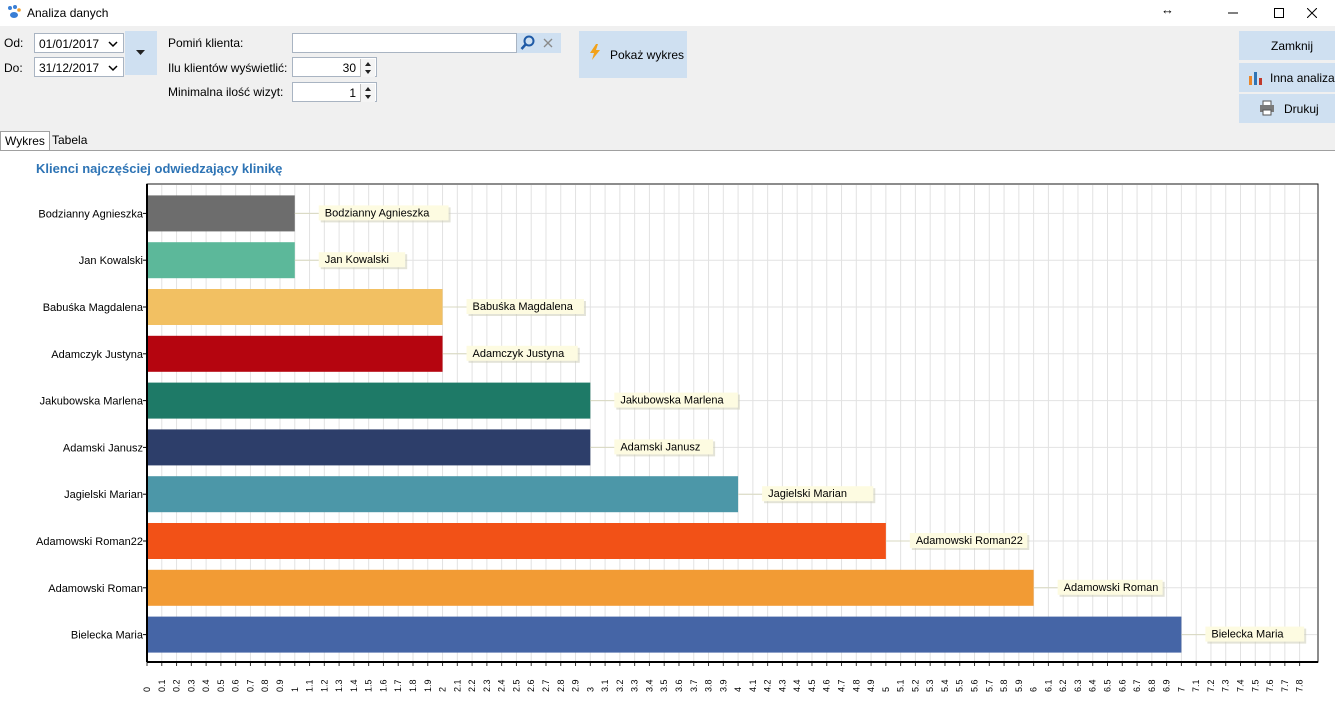 The width and height of the screenshot is (1335, 713). Describe the element at coordinates (472, 685) in the screenshot. I see `x-tick-label: 2.2` at that location.